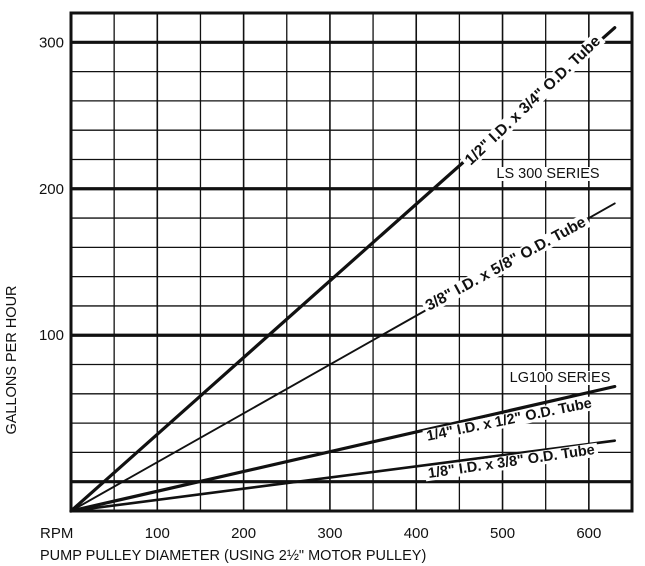  Describe the element at coordinates (56, 533) in the screenshot. I see `x-axis-left-label: RPM` at that location.